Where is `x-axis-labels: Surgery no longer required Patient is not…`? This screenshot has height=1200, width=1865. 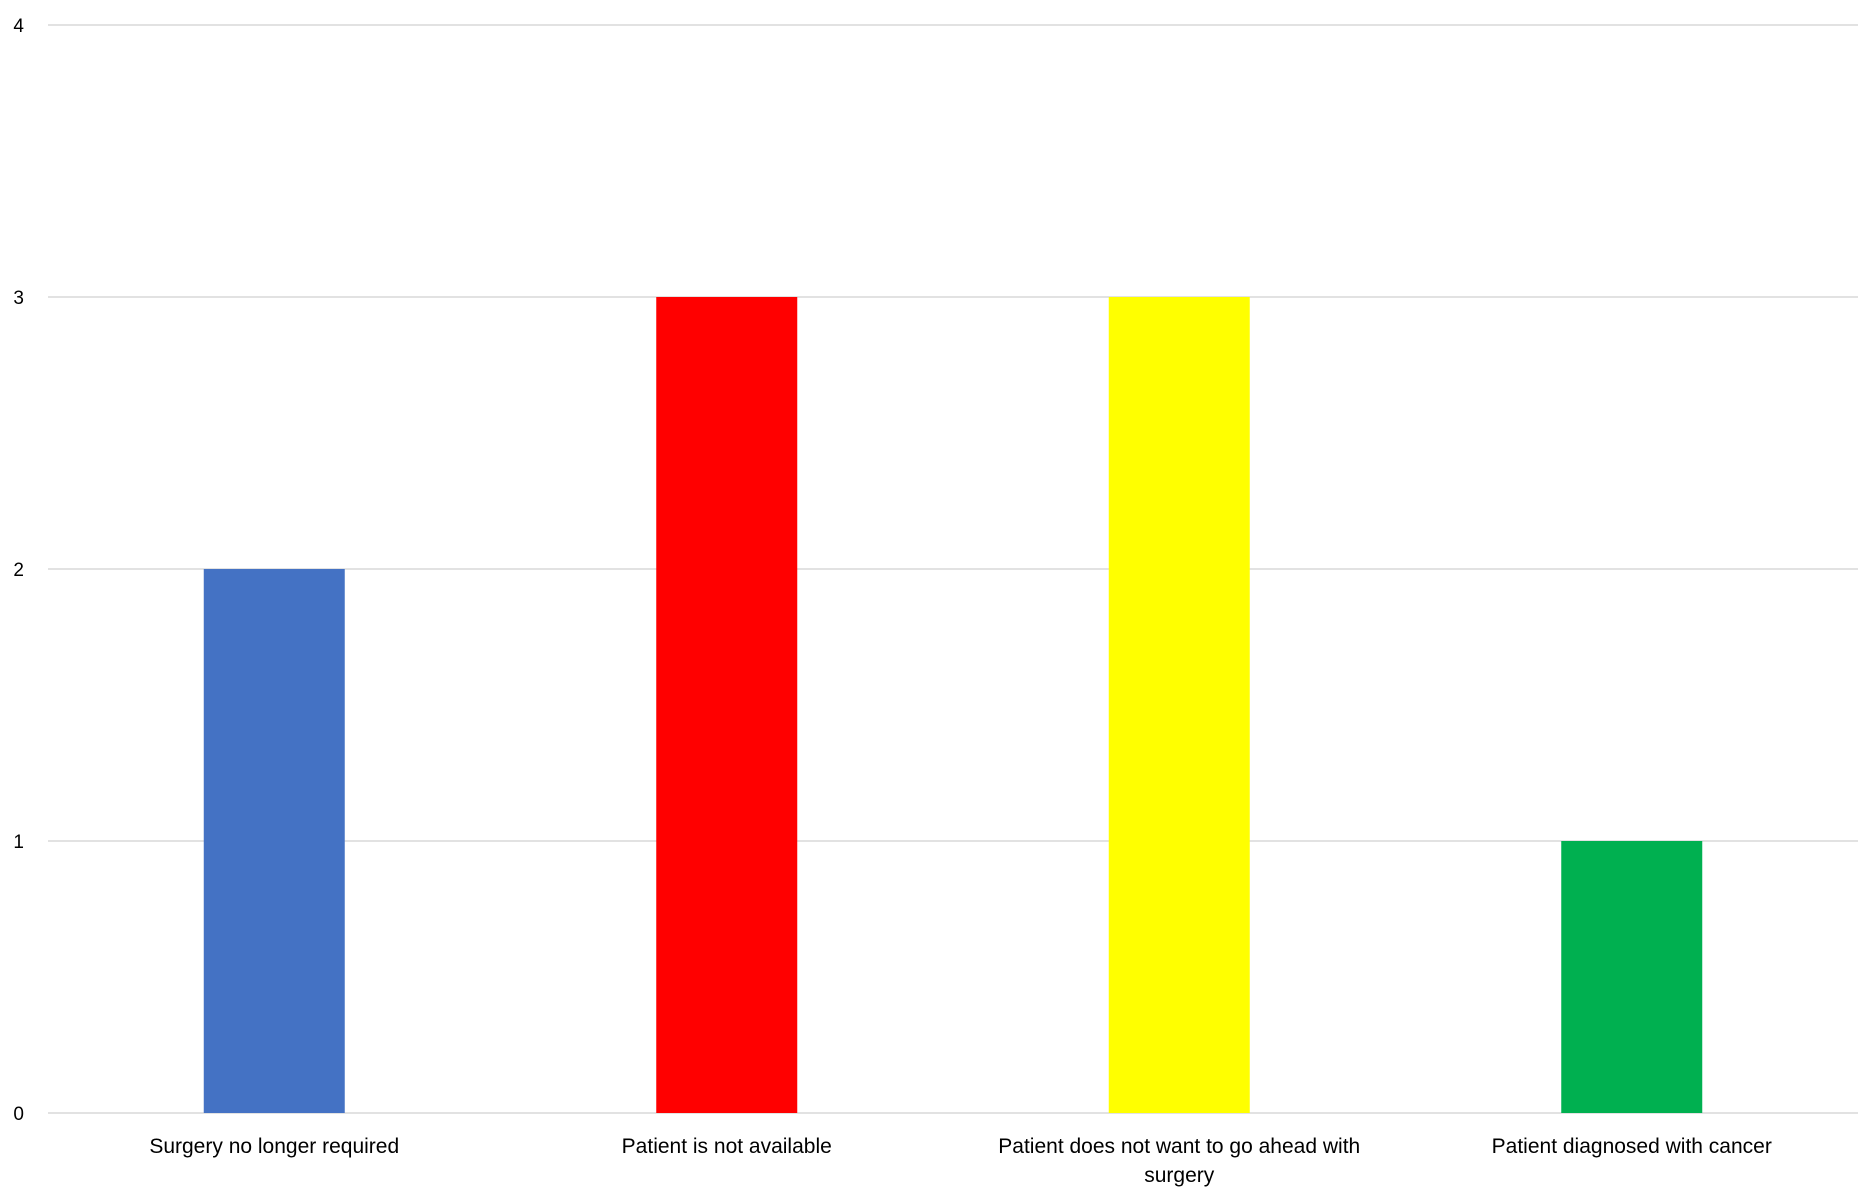
x-axis-labels: Surgery no longer required Patient is not… is located at coordinates (960, 1161).